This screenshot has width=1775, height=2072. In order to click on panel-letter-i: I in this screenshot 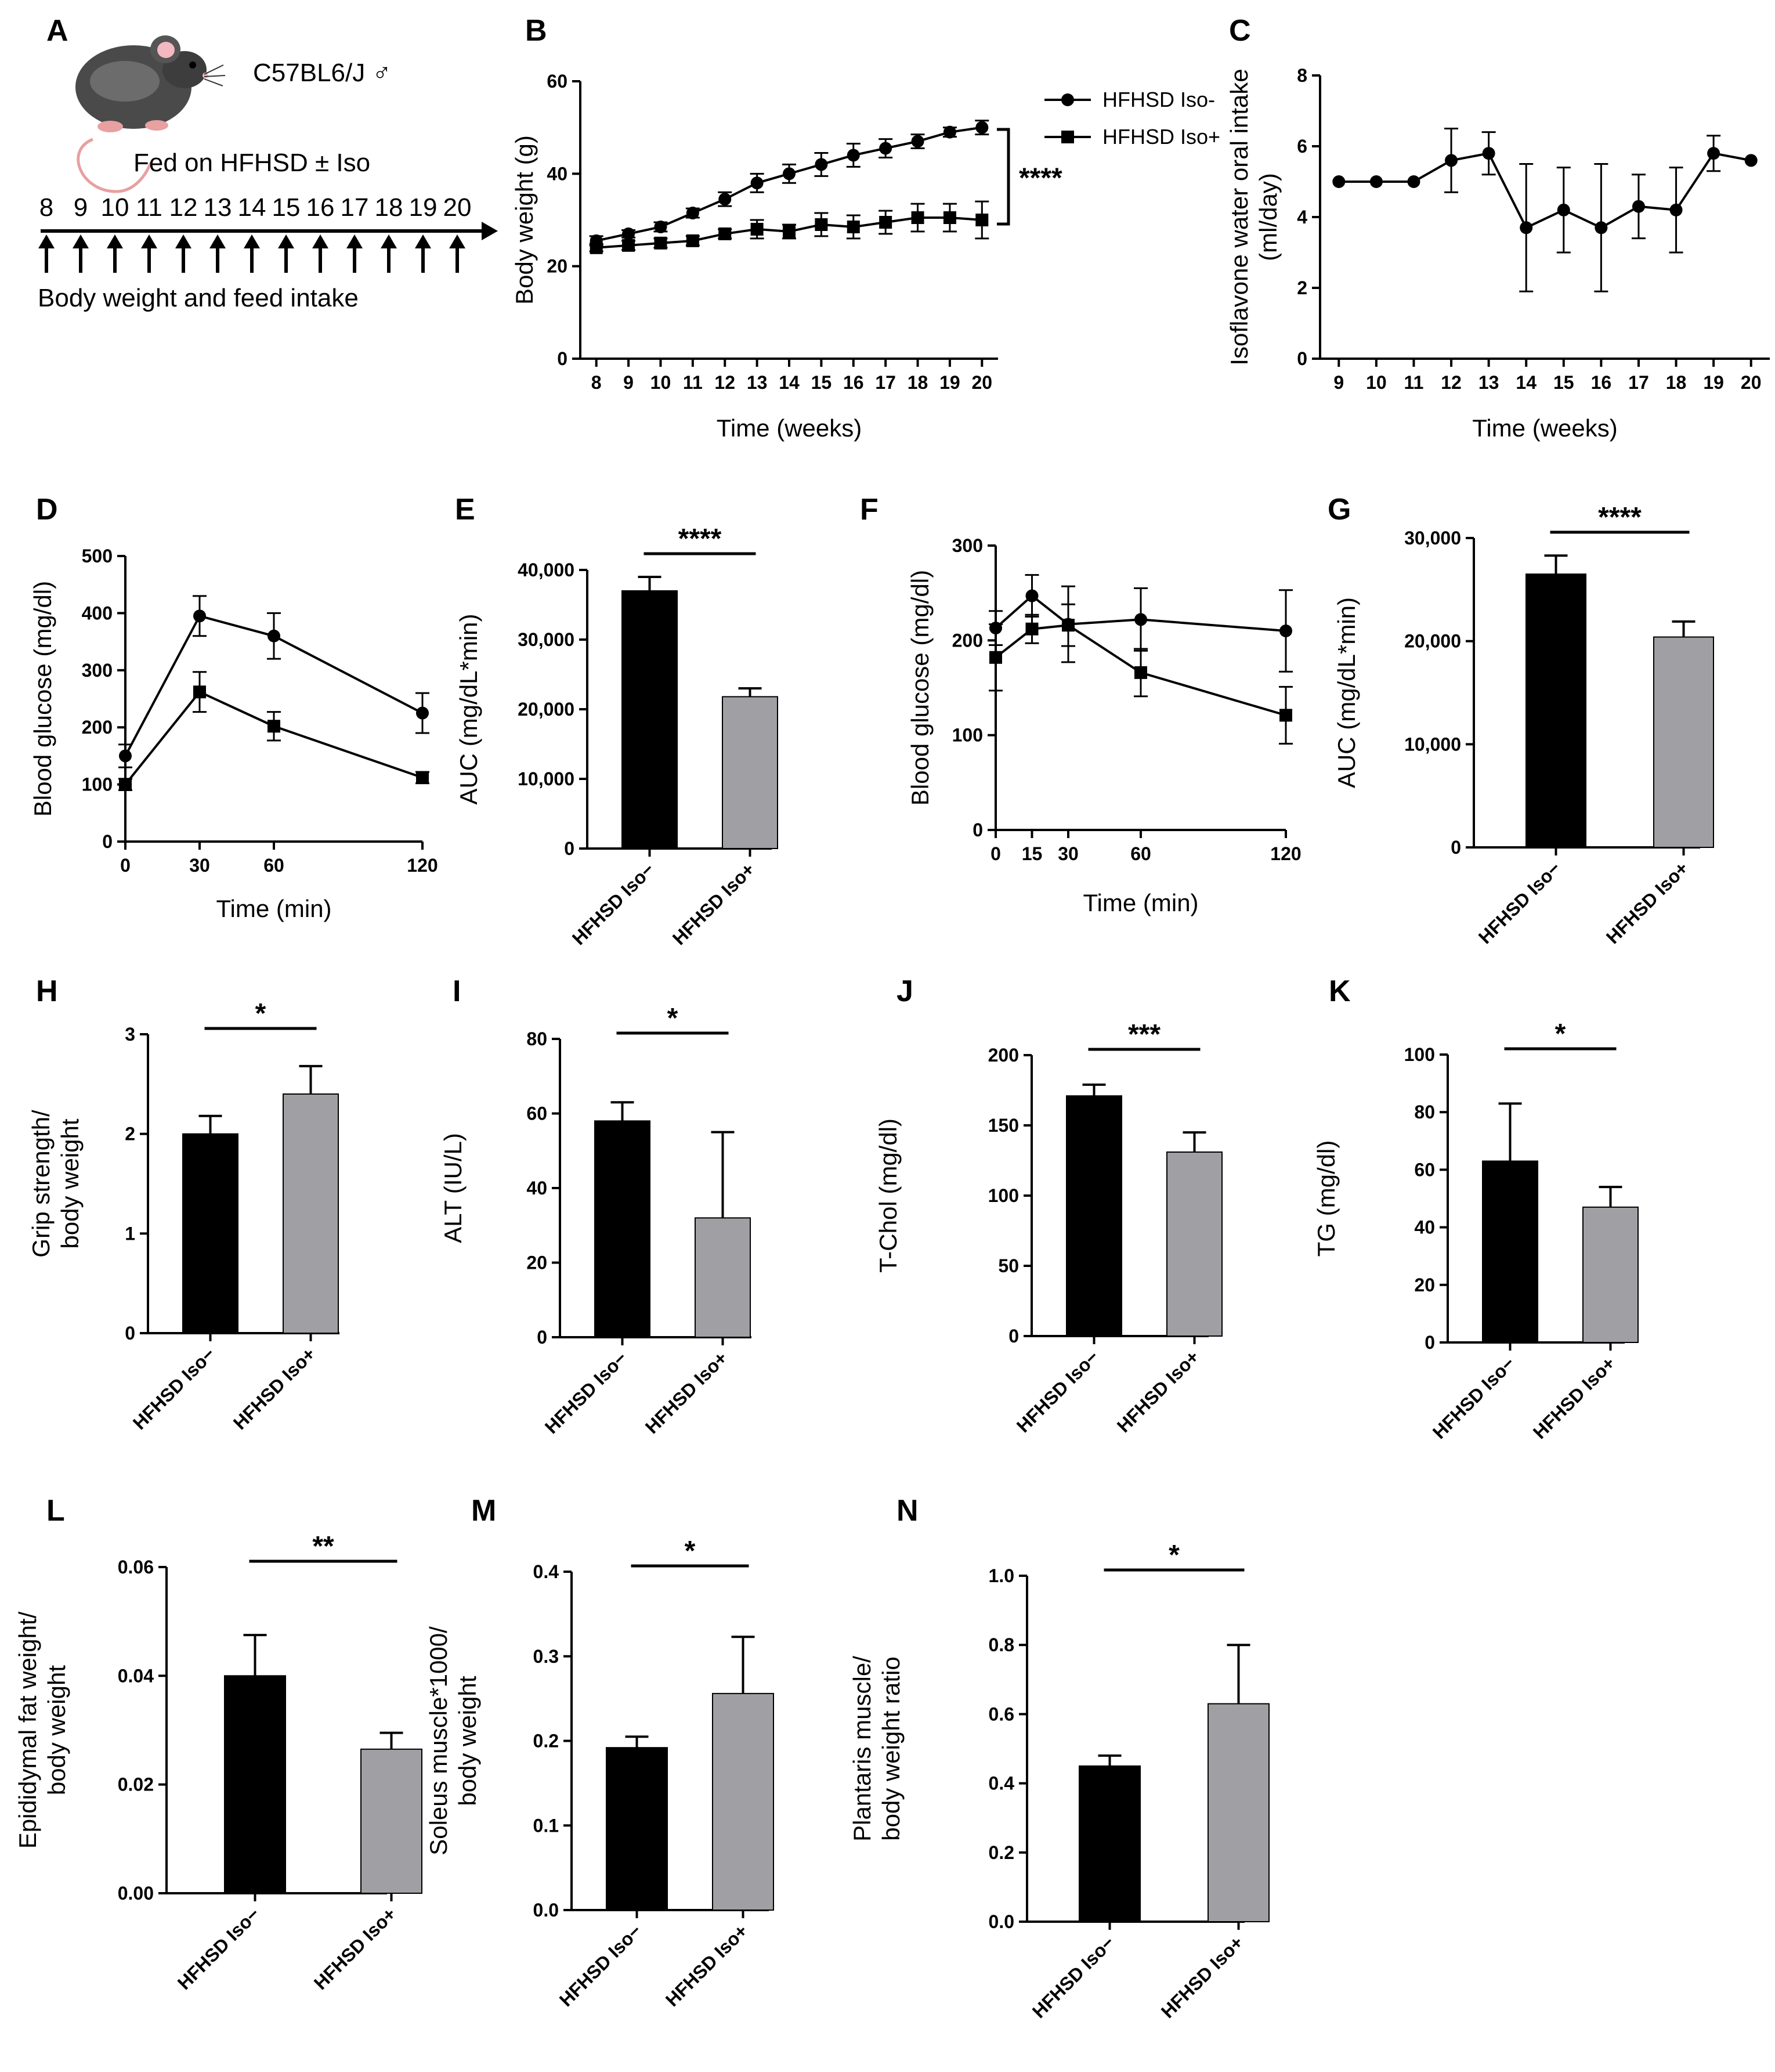, I will do `click(457, 991)`.